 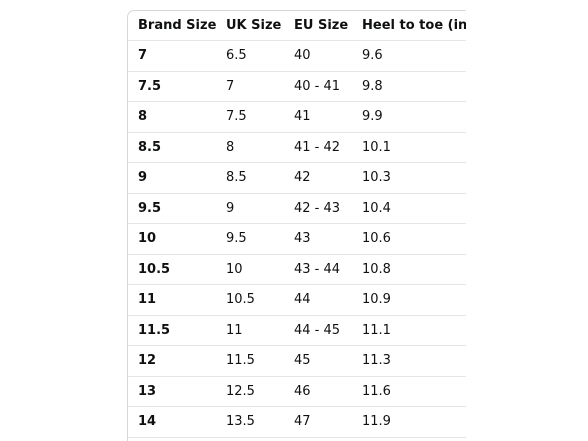 I want to click on table-cell: 11.9, so click(x=409, y=422).